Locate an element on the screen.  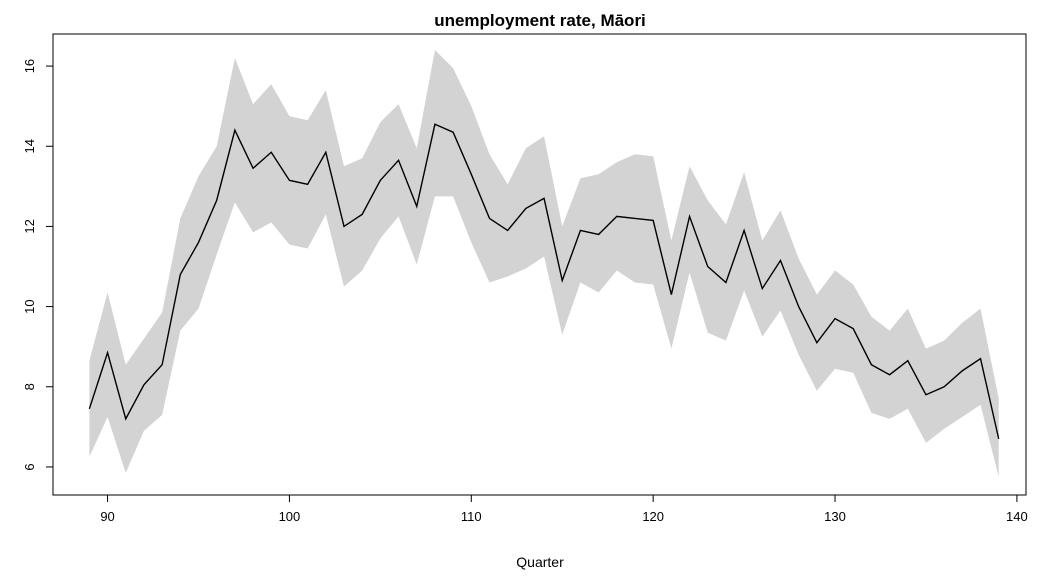
y-tick-label: 10 is located at coordinates (29, 306).